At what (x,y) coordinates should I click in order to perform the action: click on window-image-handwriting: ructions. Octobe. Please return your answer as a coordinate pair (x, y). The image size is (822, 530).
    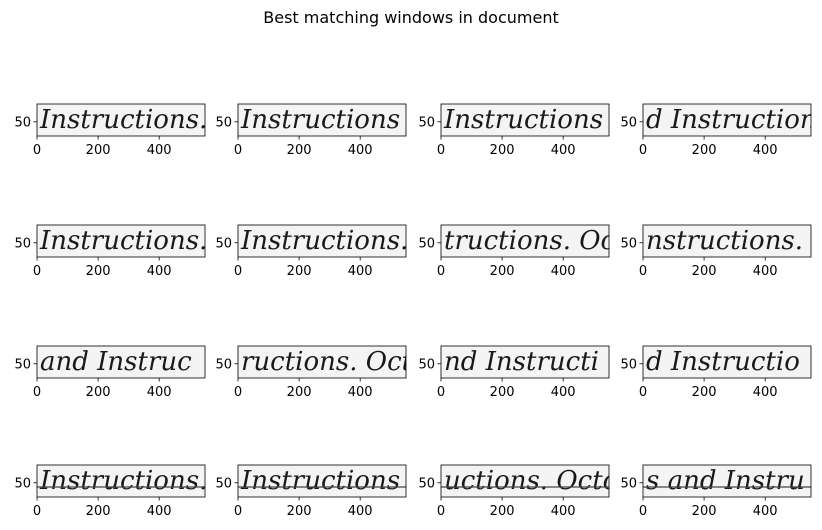
    Looking at the image, I should click on (350, 362).